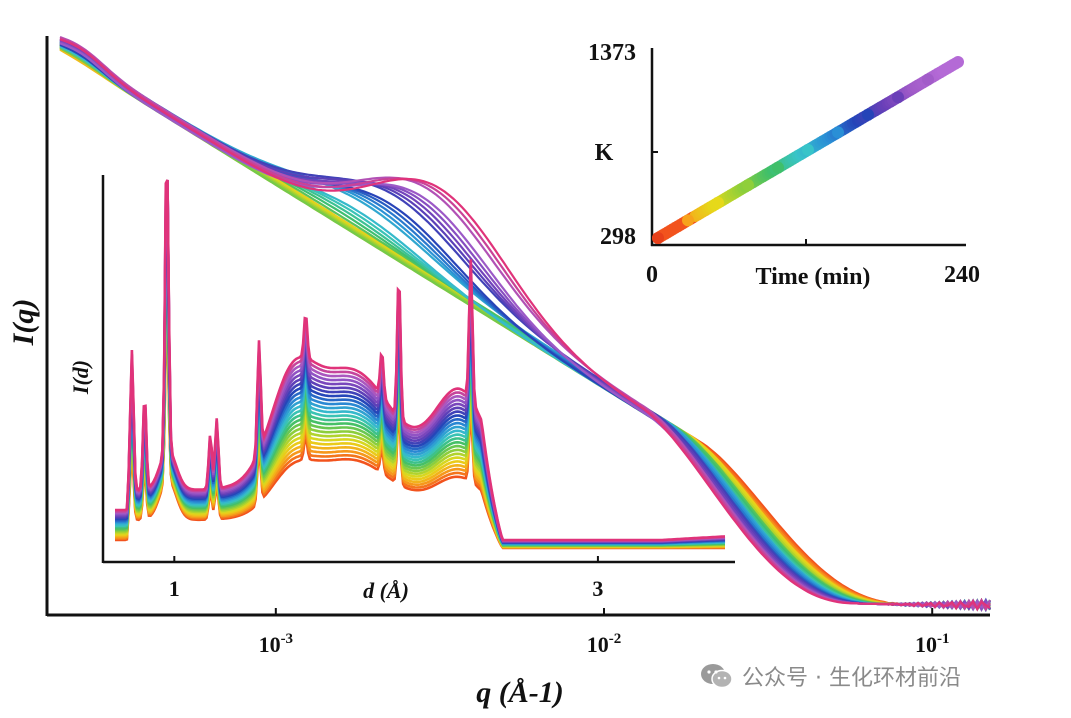 This screenshot has width=1071, height=718. I want to click on main-x-ticks: 10⁻³ 10⁻² 10⁻¹, so click(604, 632).